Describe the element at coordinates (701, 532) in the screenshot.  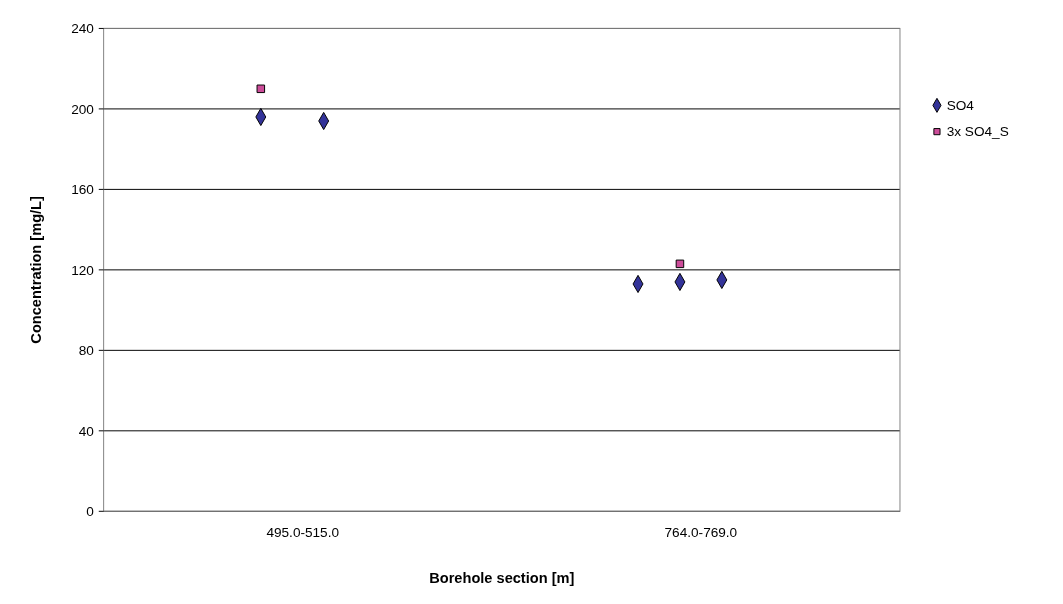
I see `x-tick-label: 764.0-769.0` at that location.